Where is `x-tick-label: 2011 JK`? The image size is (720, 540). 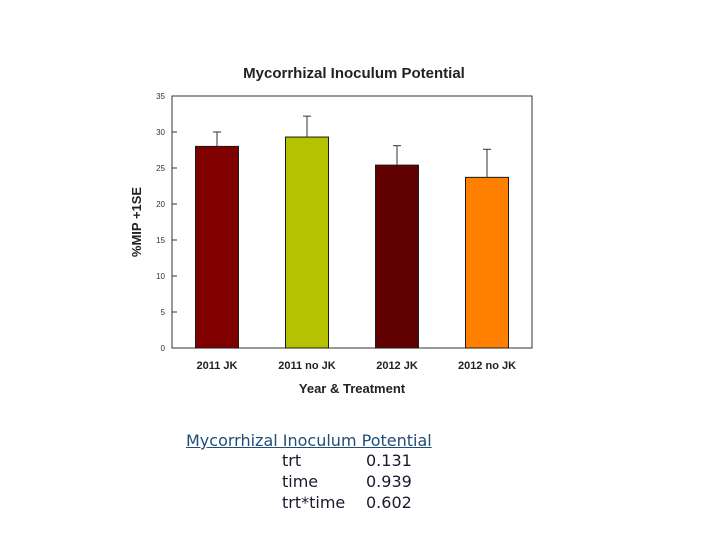
x-tick-label: 2011 JK is located at coordinates (217, 366).